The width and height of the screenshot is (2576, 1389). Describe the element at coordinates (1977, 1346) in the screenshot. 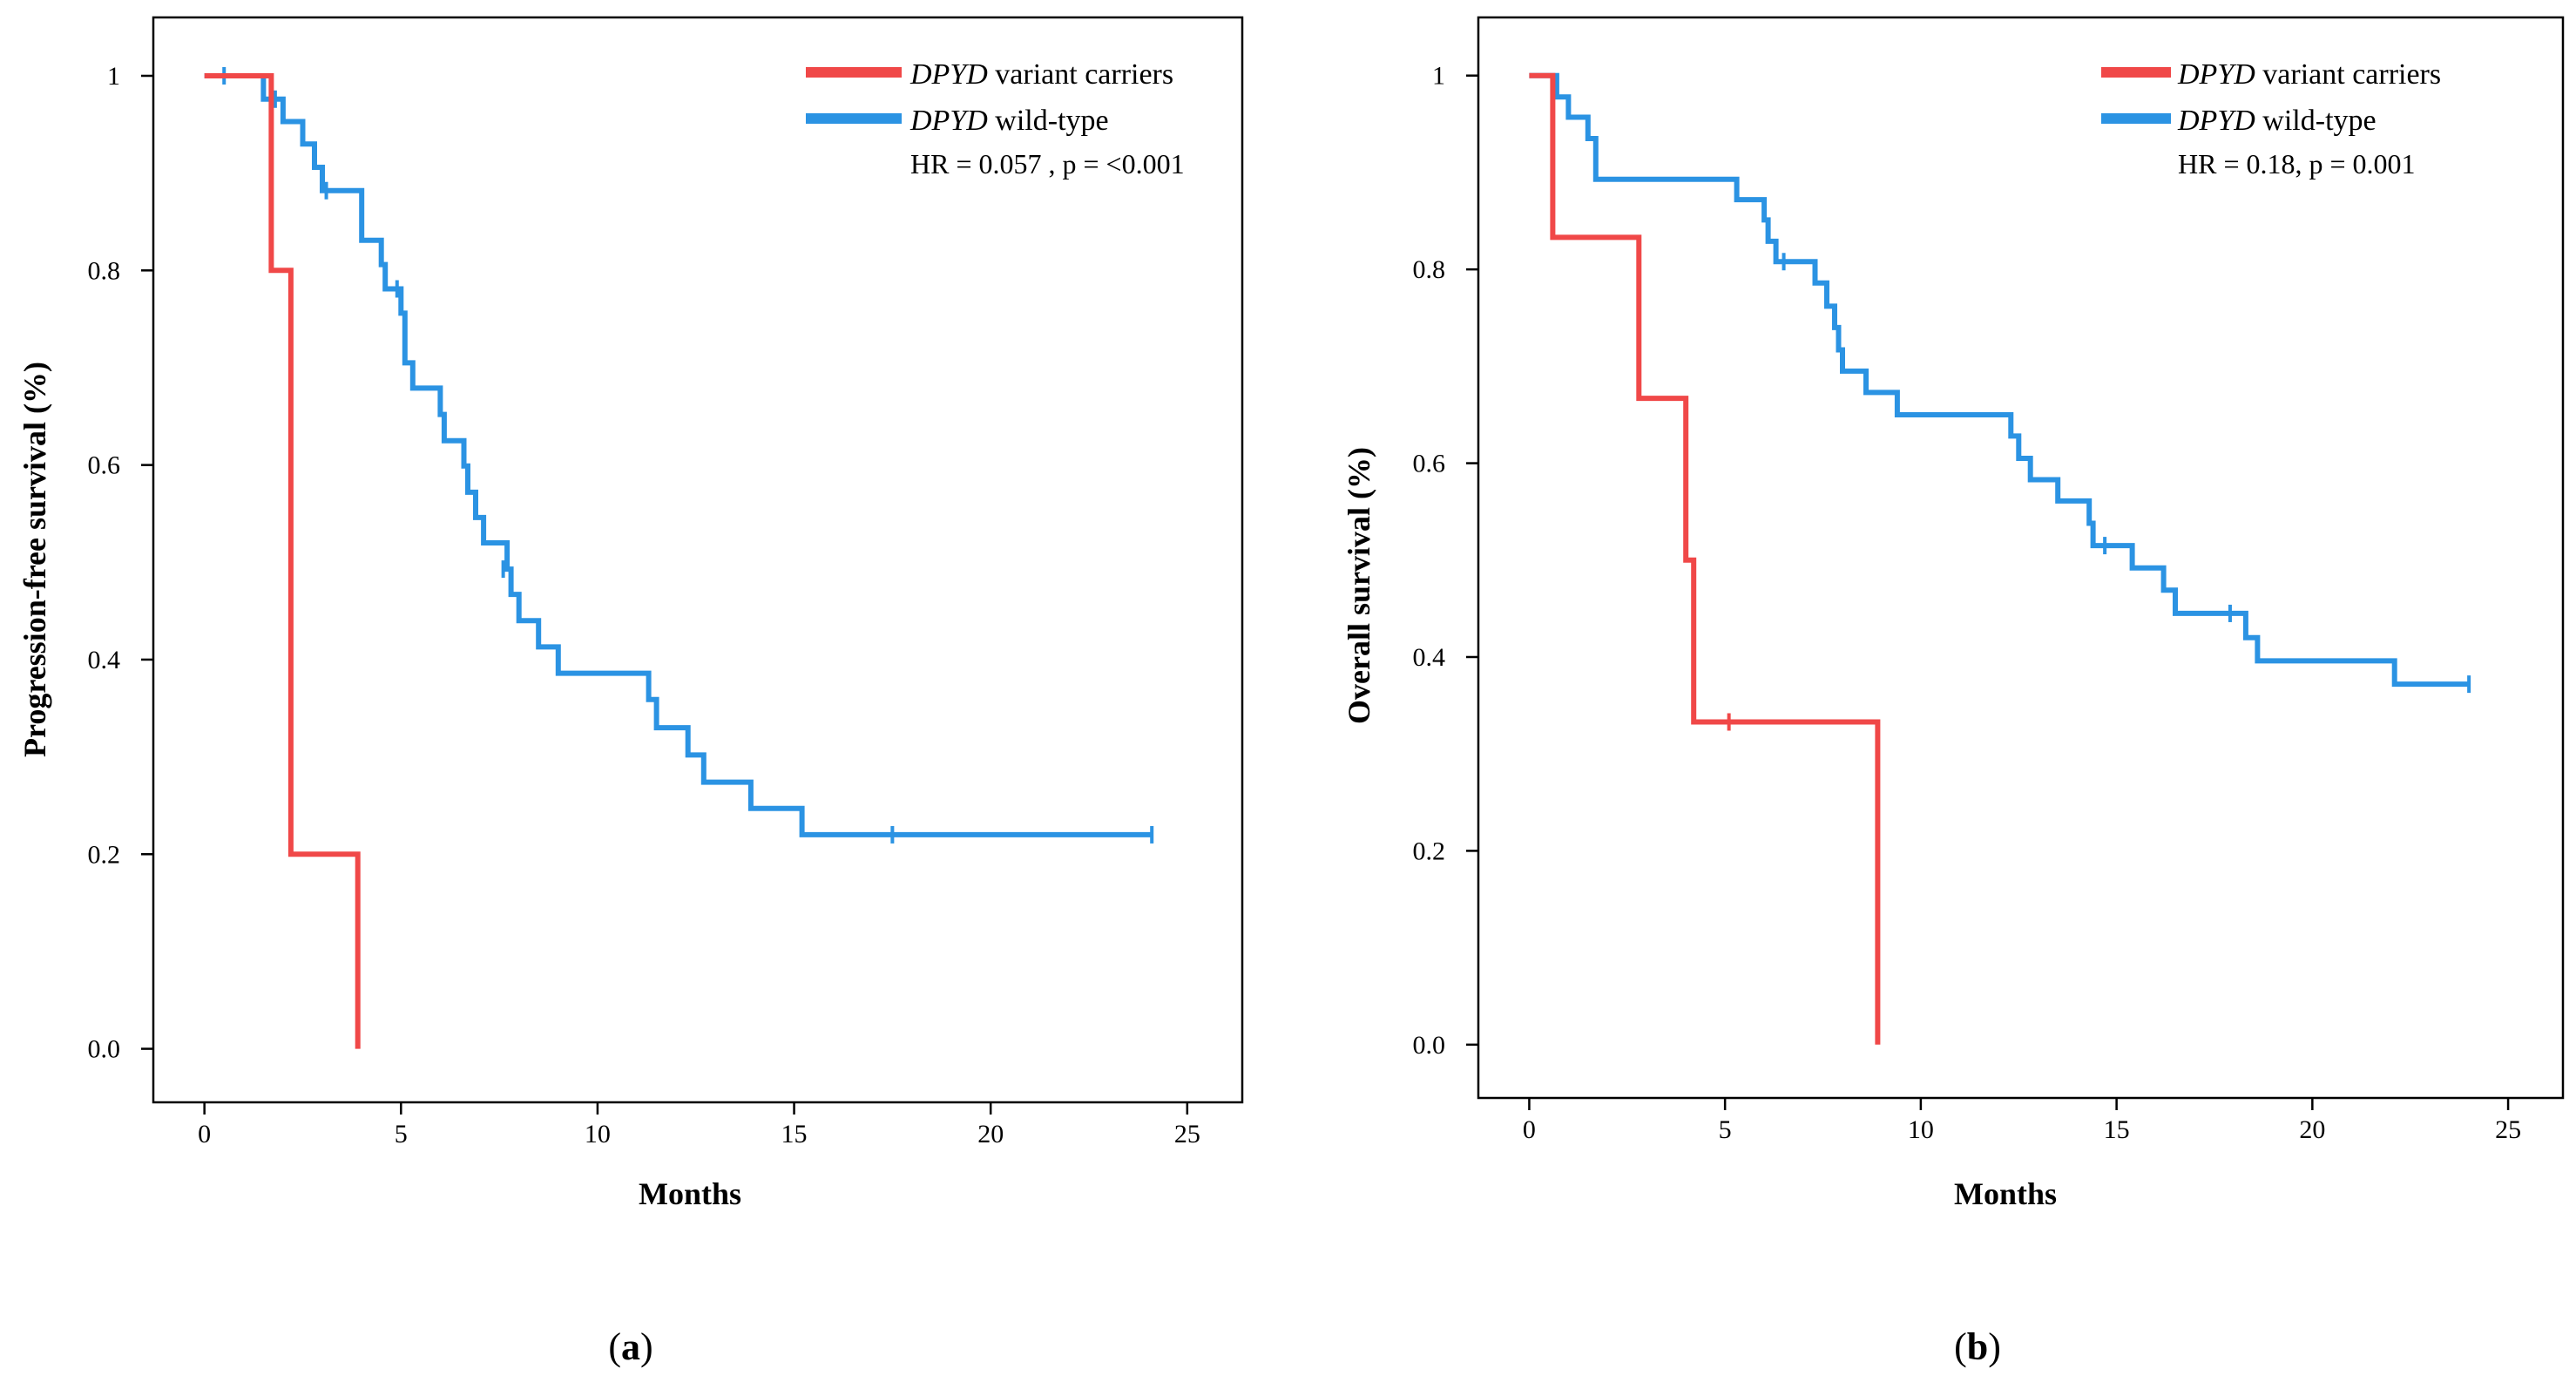

I see `panel-label-b: (b)` at that location.